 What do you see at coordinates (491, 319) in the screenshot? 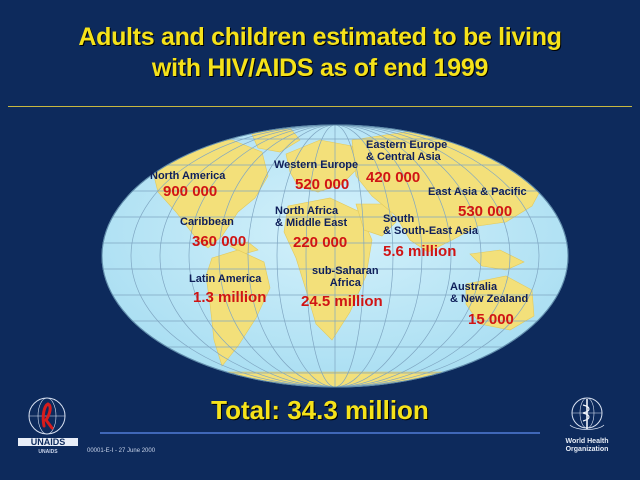
I see `value-australia-nz: 15 000` at bounding box center [491, 319].